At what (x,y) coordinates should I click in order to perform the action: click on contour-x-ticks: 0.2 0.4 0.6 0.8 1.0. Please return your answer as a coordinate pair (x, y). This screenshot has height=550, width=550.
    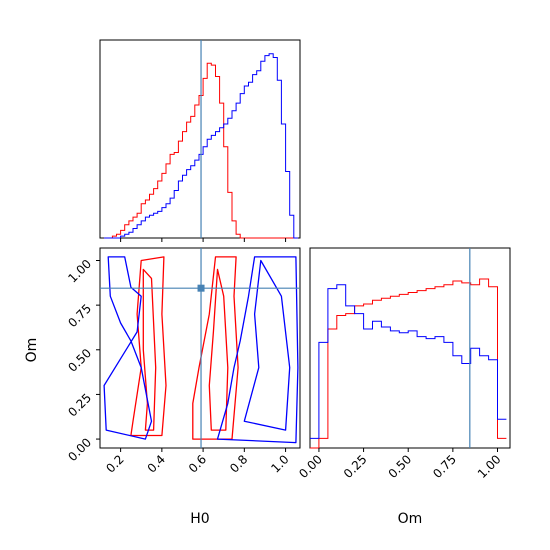
    Looking at the image, I should click on (197, 462).